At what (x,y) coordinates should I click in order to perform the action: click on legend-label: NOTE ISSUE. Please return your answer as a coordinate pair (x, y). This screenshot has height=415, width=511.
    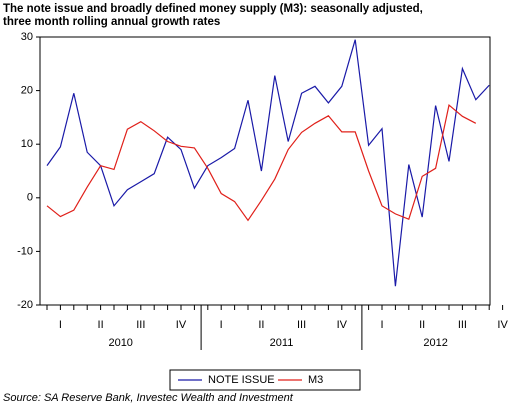
    Looking at the image, I should click on (241, 380).